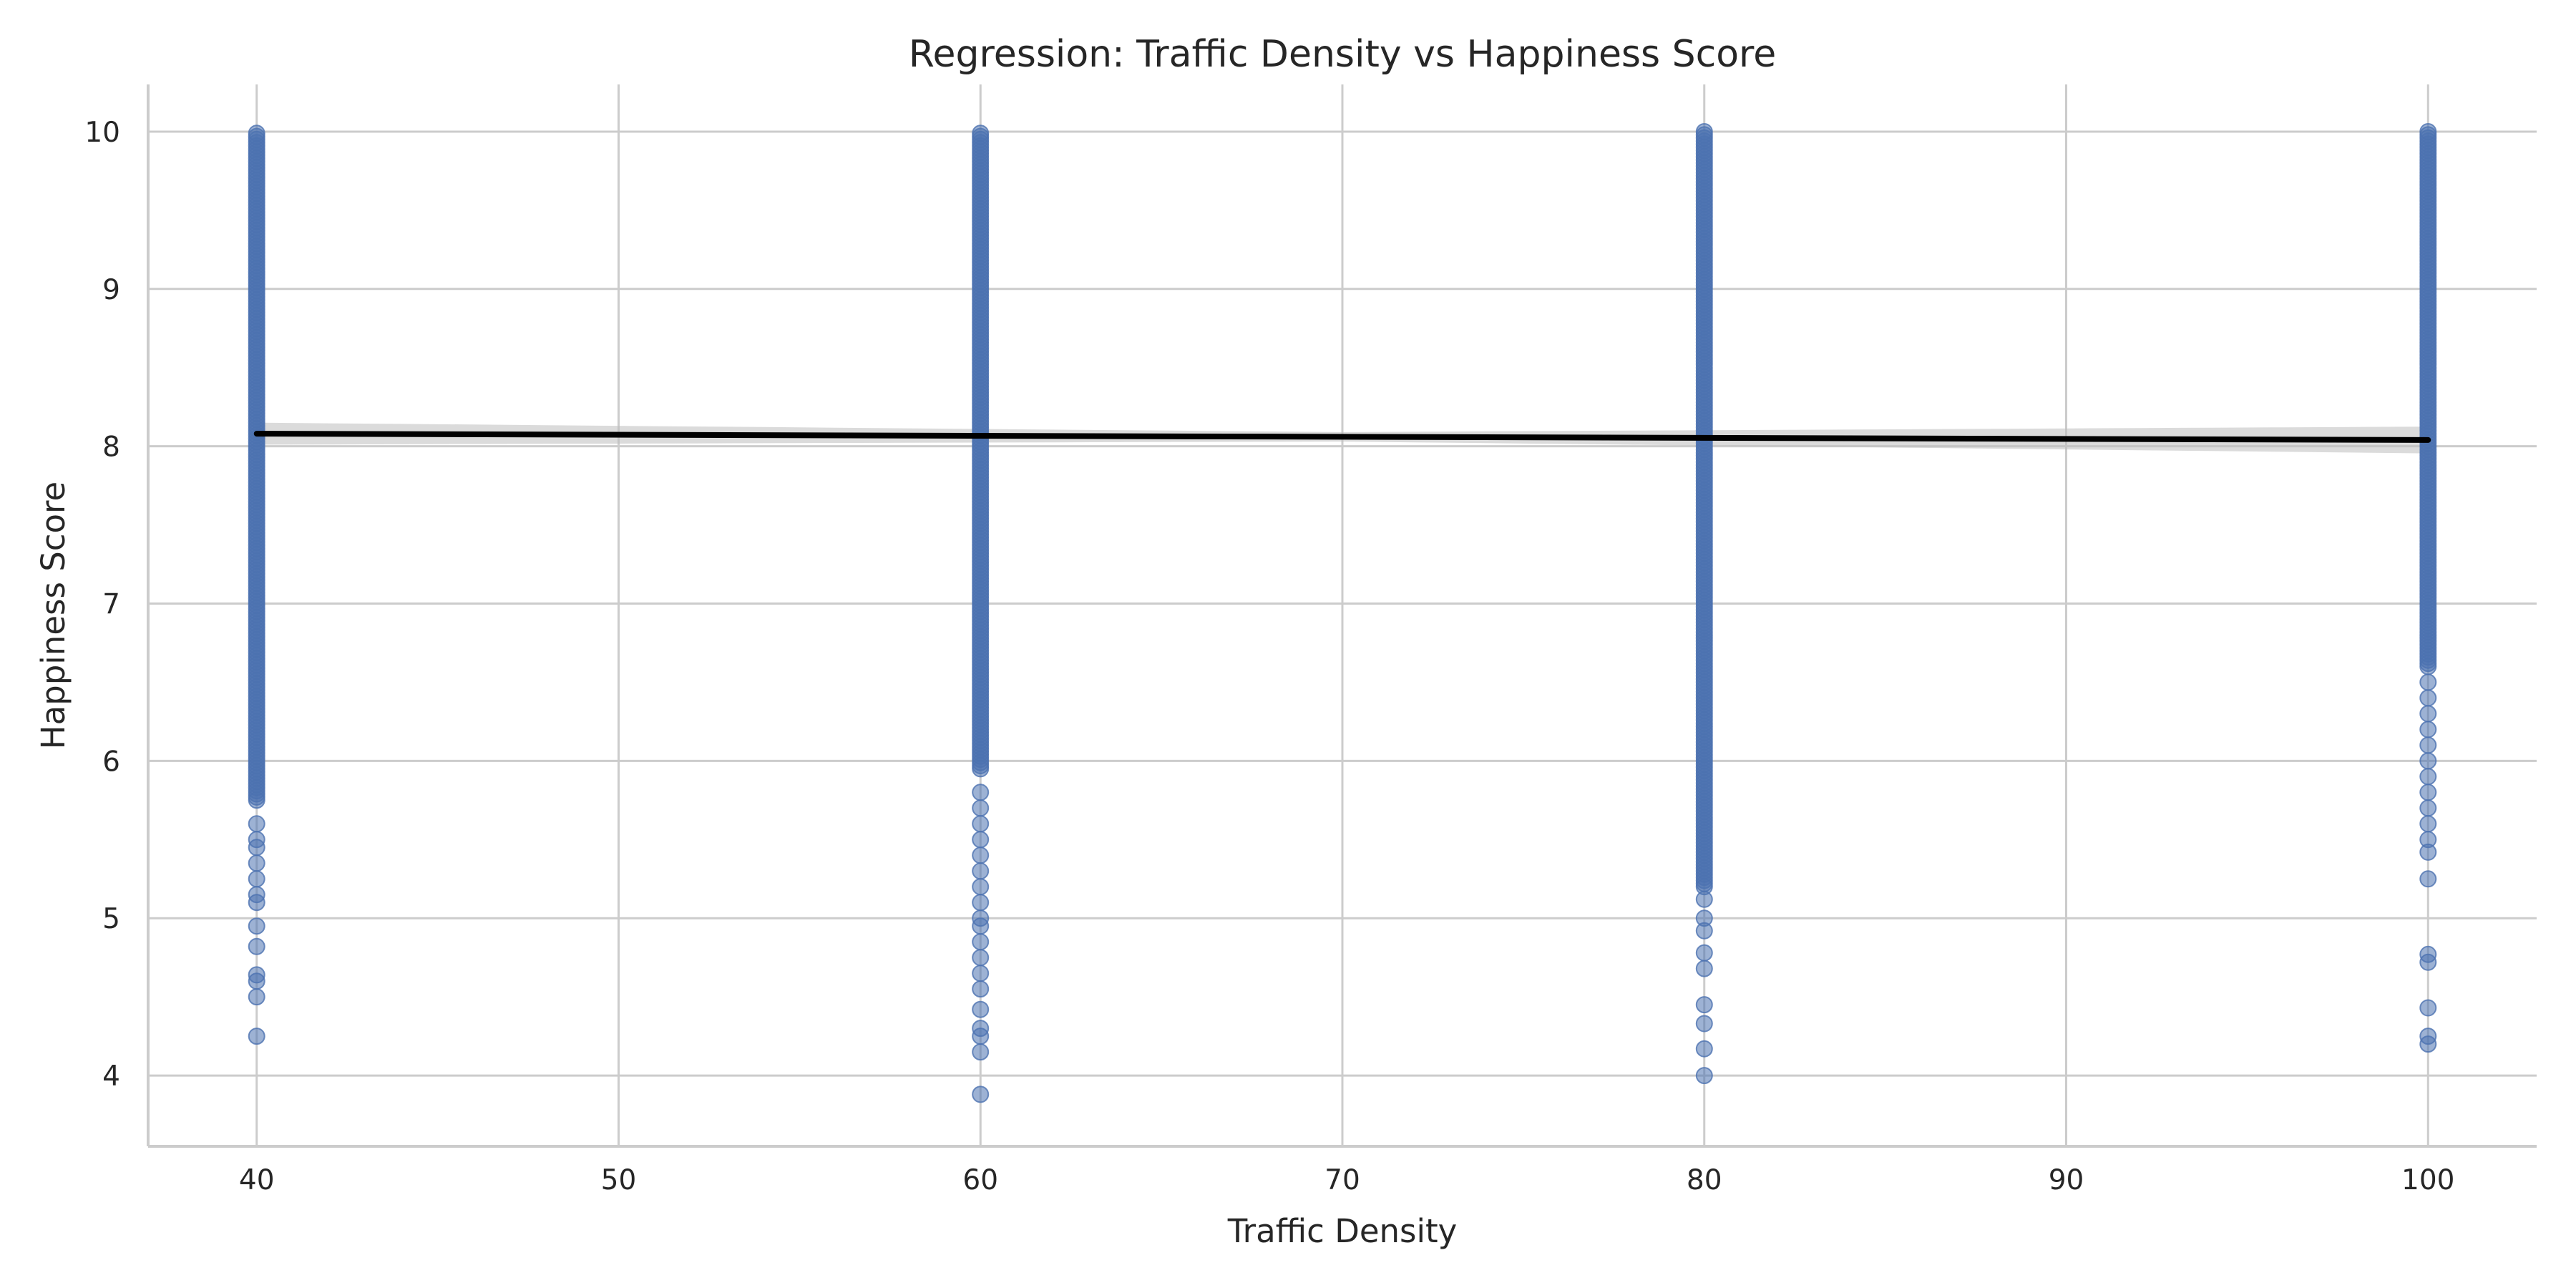  What do you see at coordinates (111, 1076) in the screenshot?
I see `y-tick-label: 4` at bounding box center [111, 1076].